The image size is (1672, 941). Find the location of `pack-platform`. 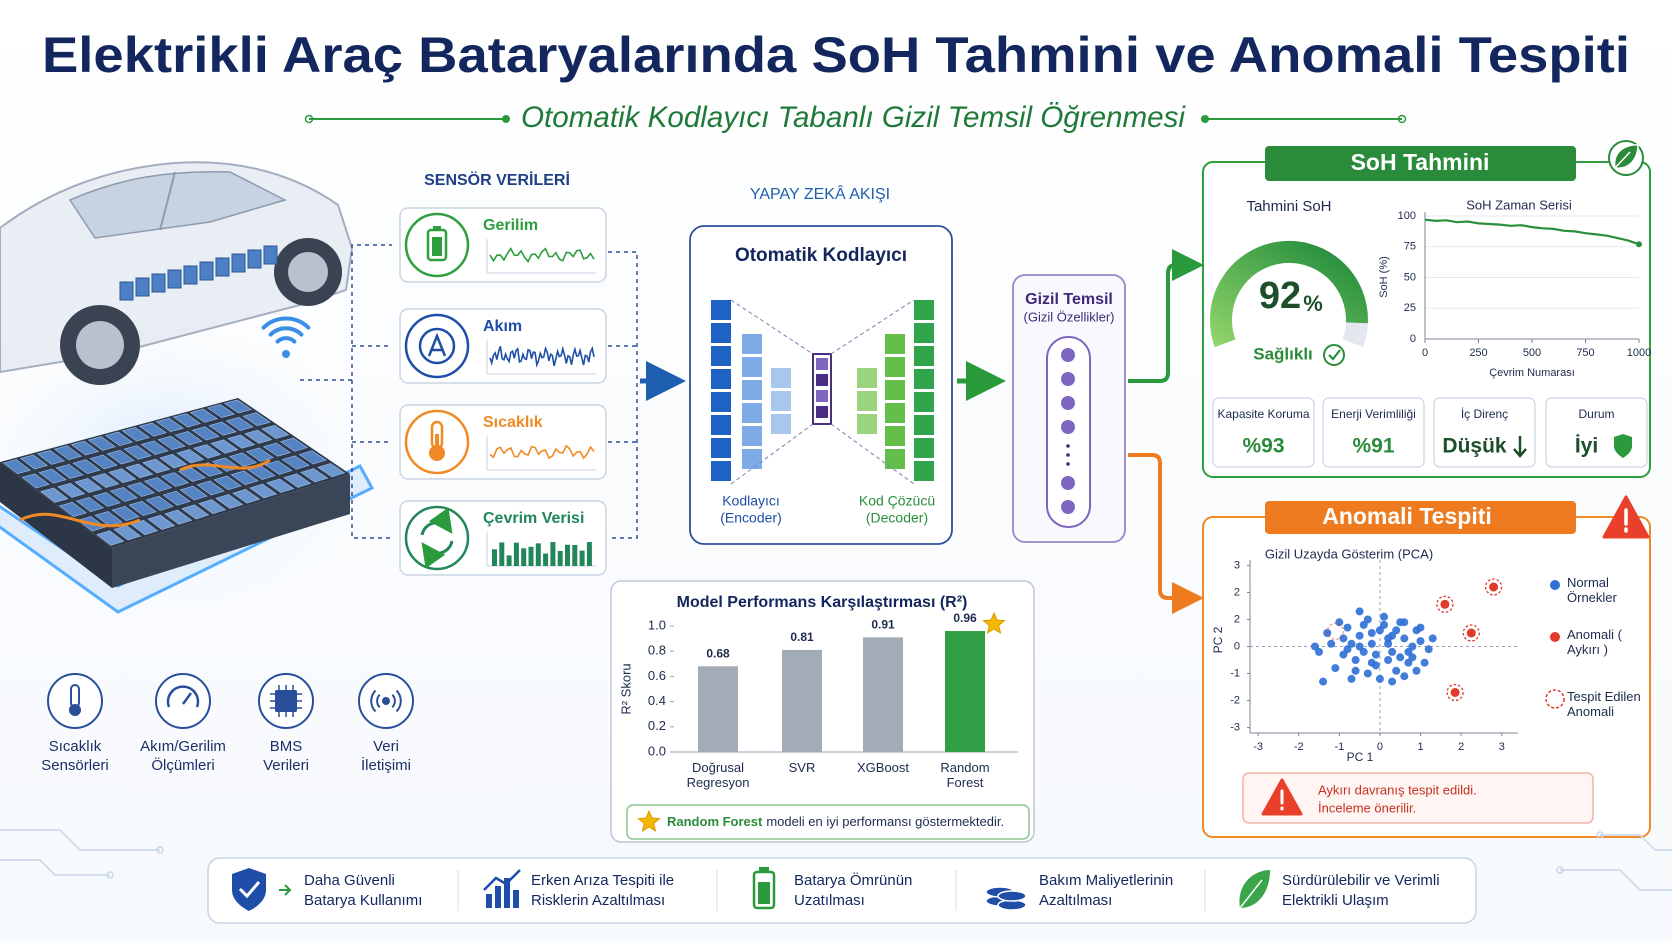

pack-platform is located at coordinates (187, 539).